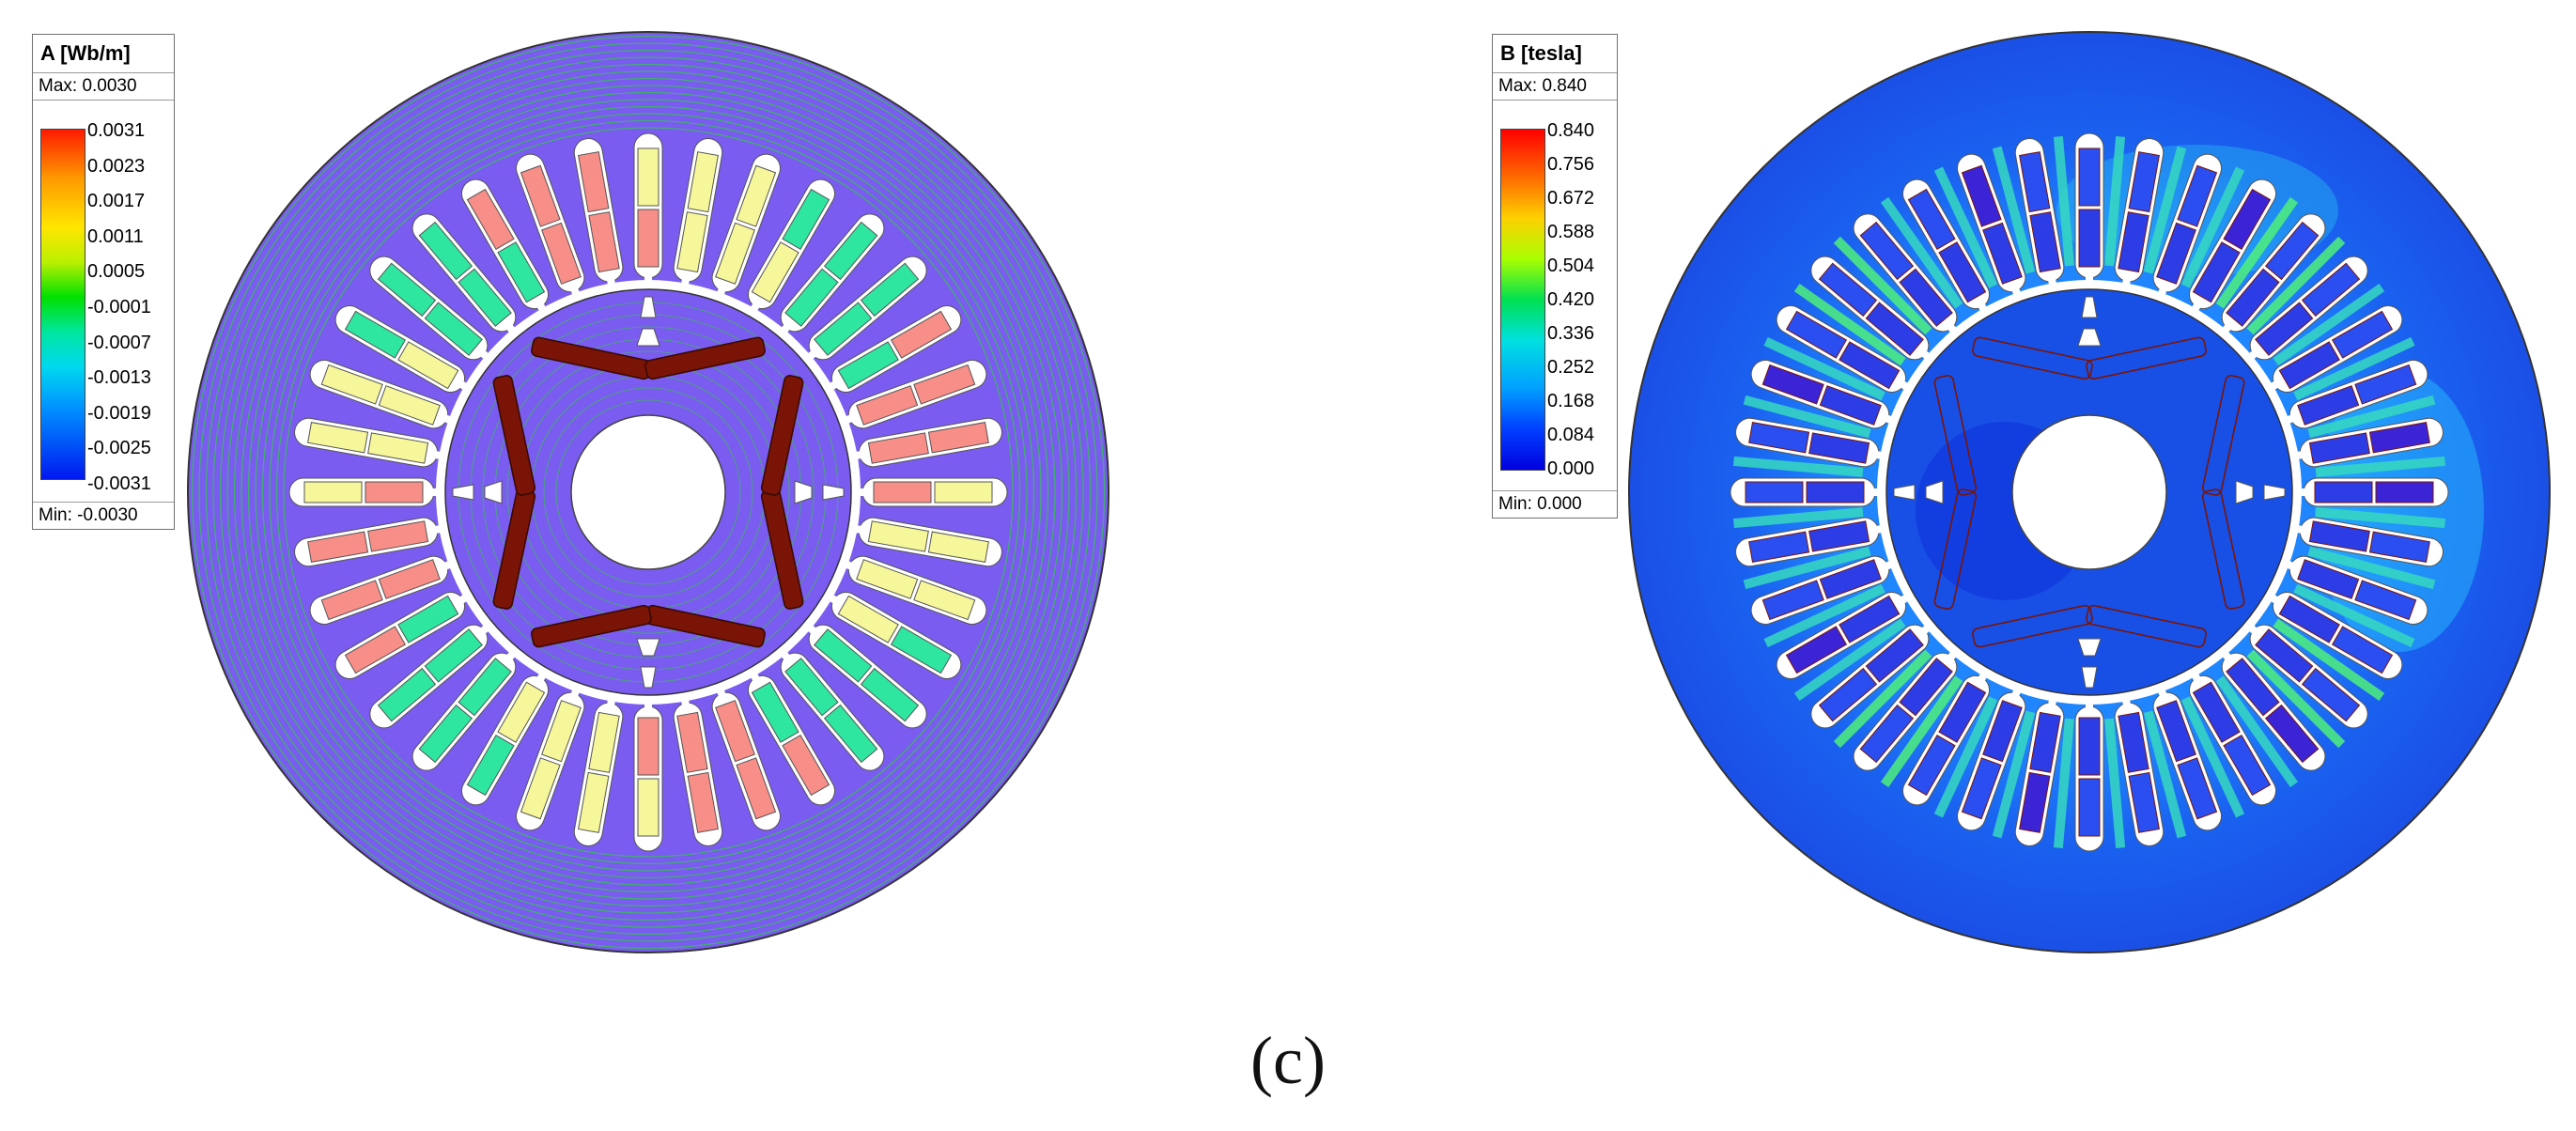 The height and width of the screenshot is (1131, 2576). I want to click on legend-tick-label: 0.0031, so click(116, 130).